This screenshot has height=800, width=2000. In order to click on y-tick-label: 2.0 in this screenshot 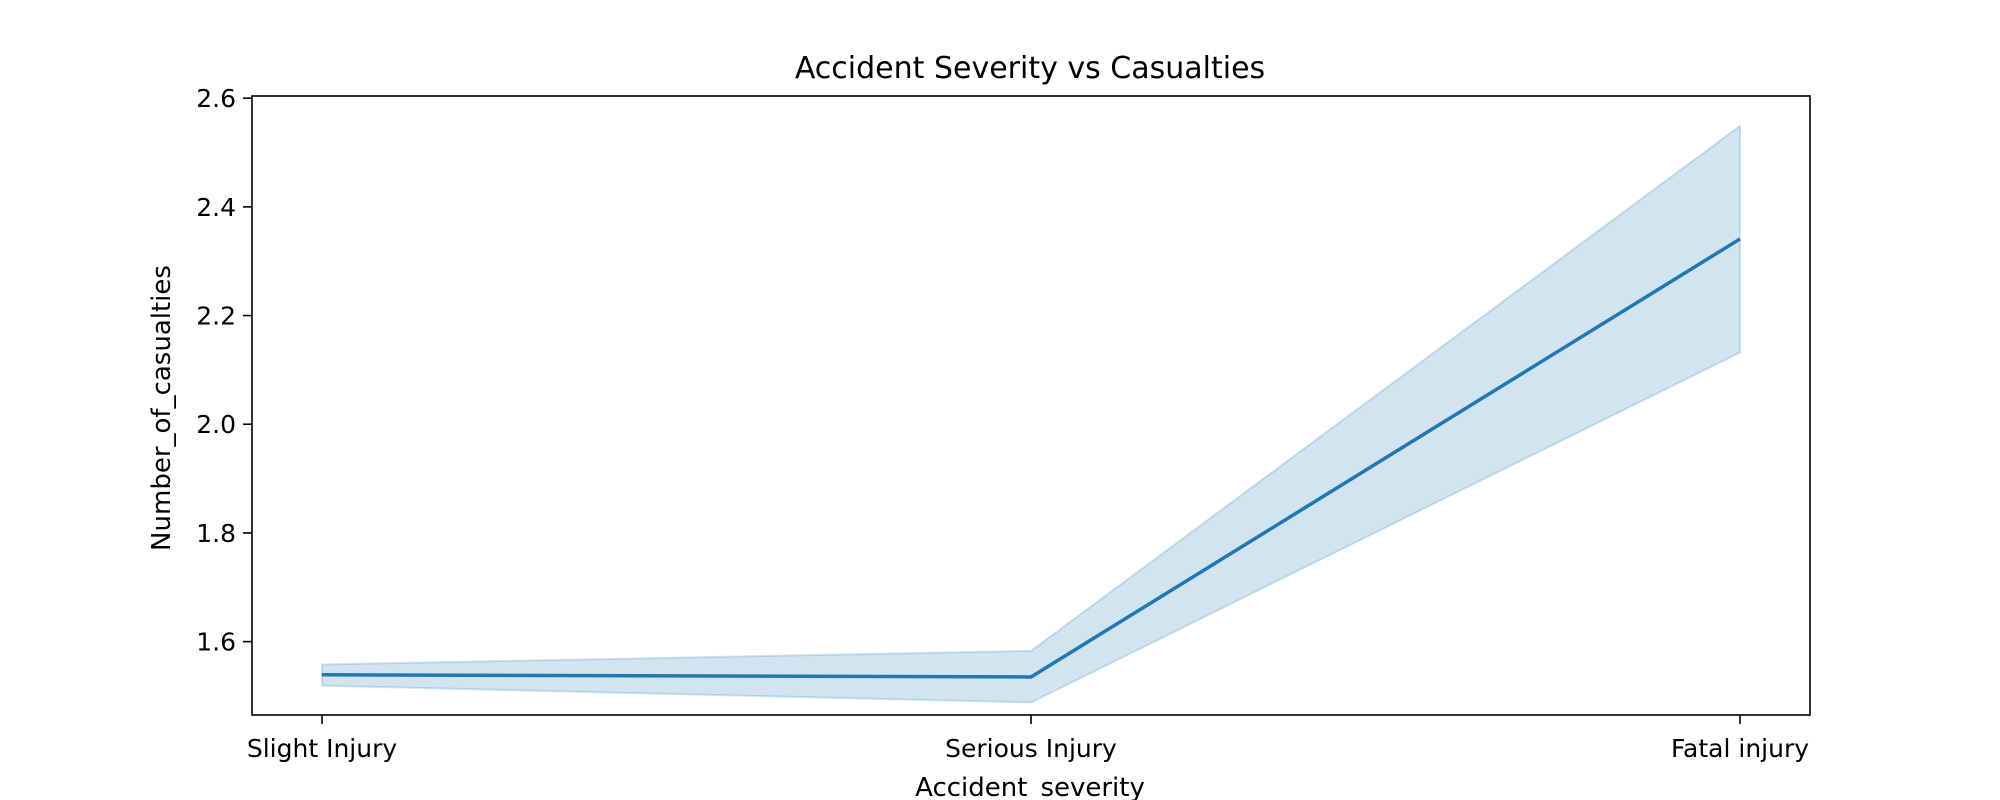, I will do `click(216, 424)`.